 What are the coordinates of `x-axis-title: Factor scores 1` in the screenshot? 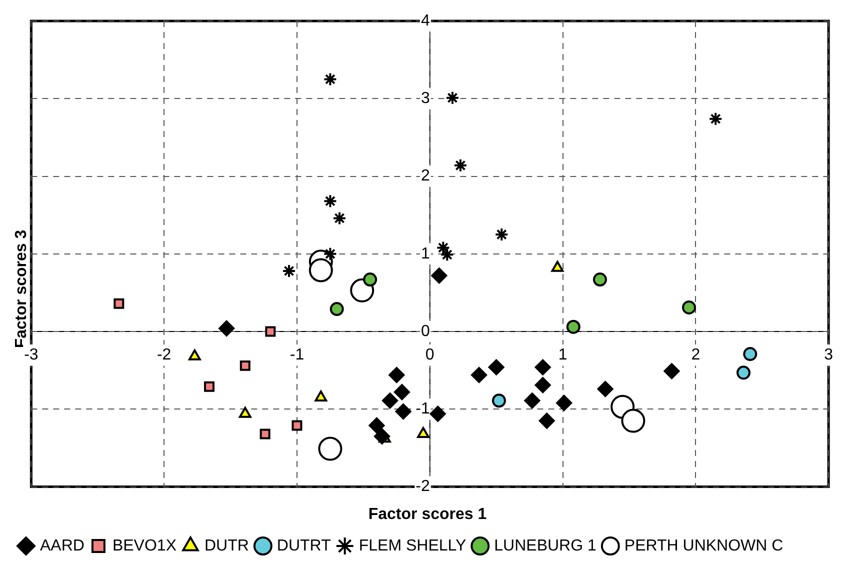 It's located at (427, 514).